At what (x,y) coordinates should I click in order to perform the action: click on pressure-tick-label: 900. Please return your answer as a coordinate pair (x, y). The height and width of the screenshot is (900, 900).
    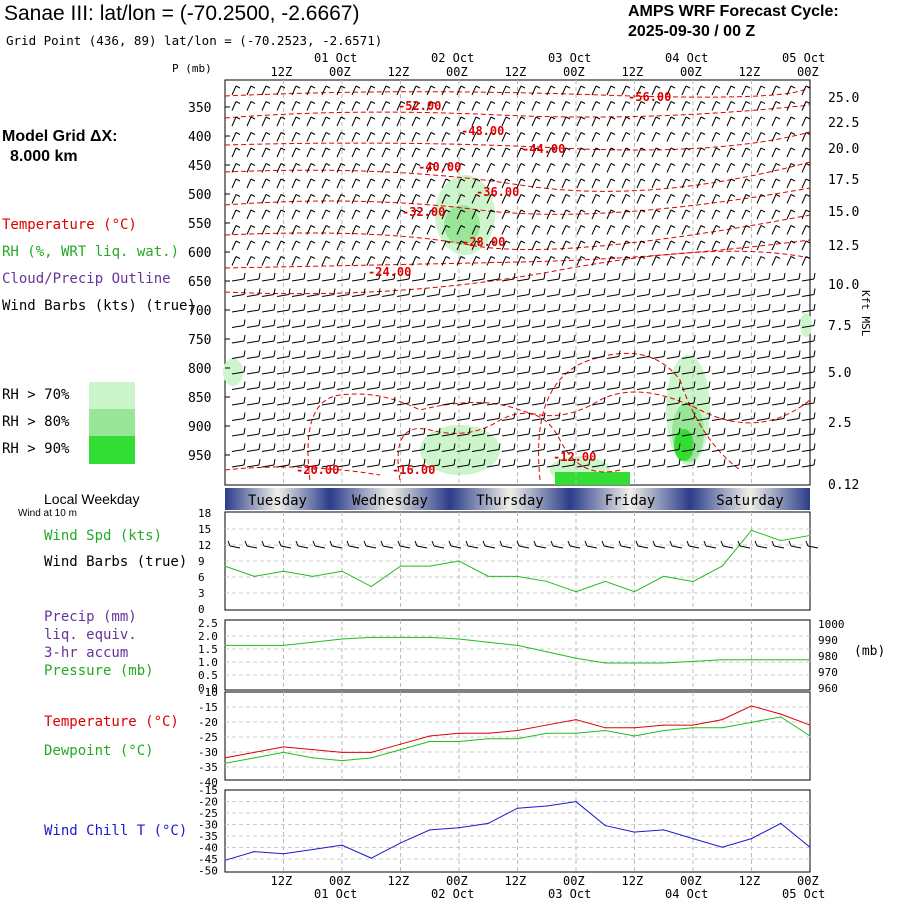
    Looking at the image, I should click on (199, 427).